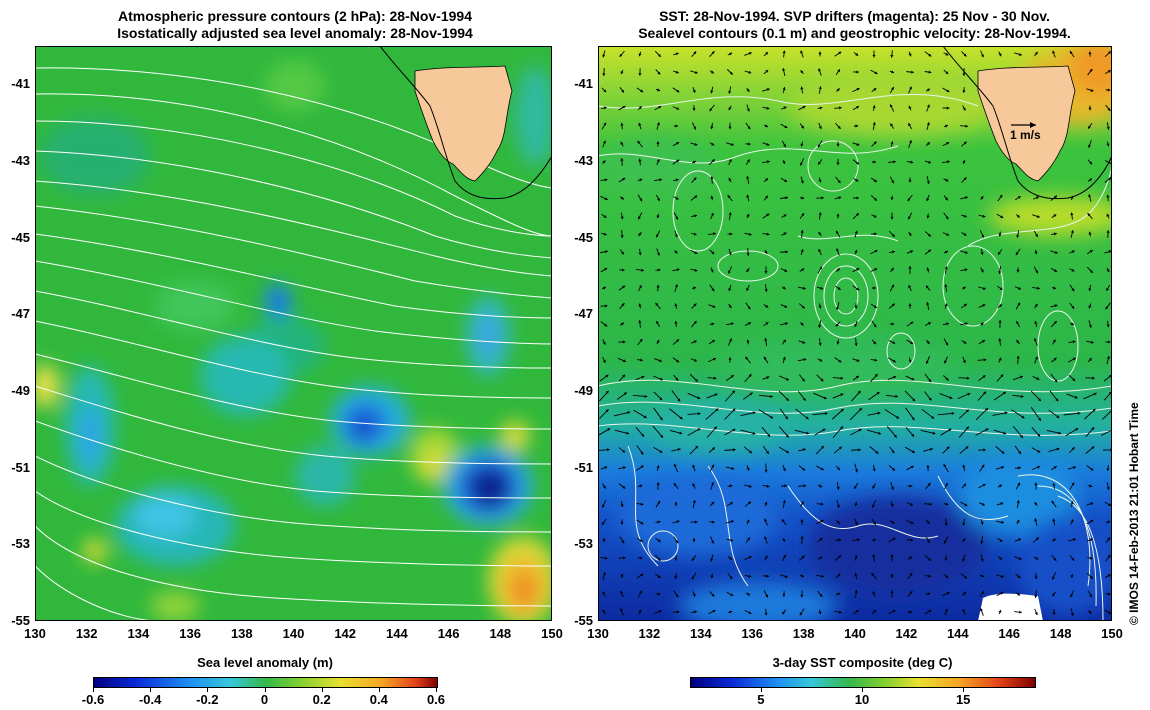 The height and width of the screenshot is (710, 1150). I want to click on right-colorbar, so click(863, 682).